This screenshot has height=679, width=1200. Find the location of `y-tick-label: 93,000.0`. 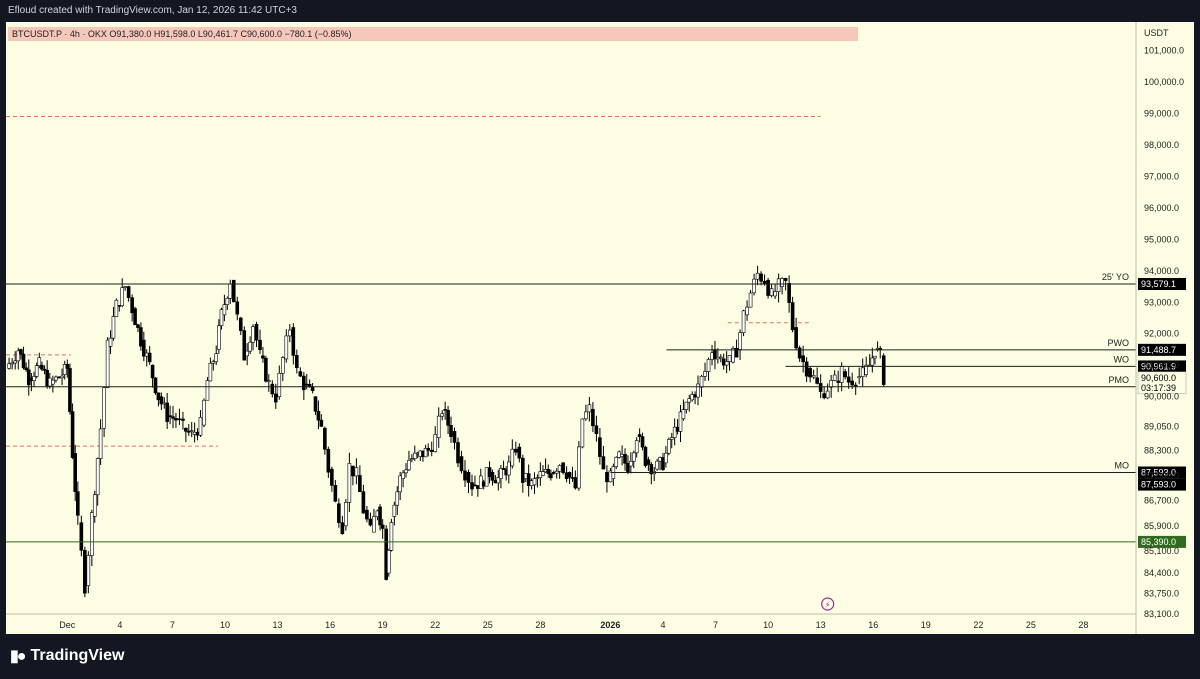

y-tick-label: 93,000.0 is located at coordinates (1161, 302).